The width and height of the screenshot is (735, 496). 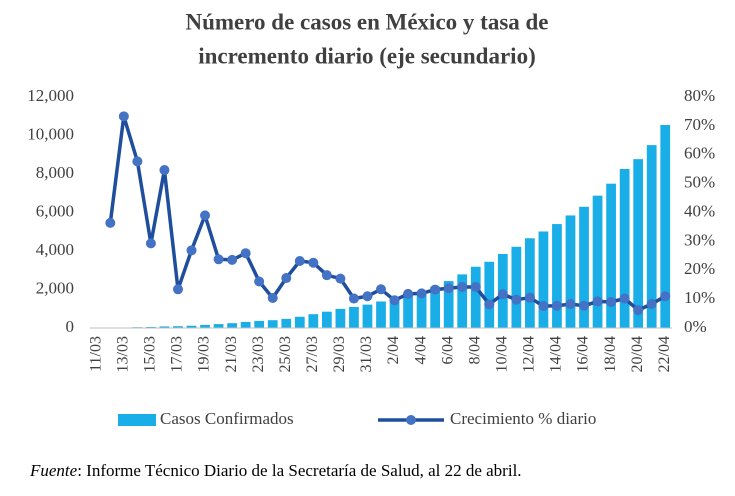 I want to click on x-tick-label: 29/03, so click(x=339, y=354).